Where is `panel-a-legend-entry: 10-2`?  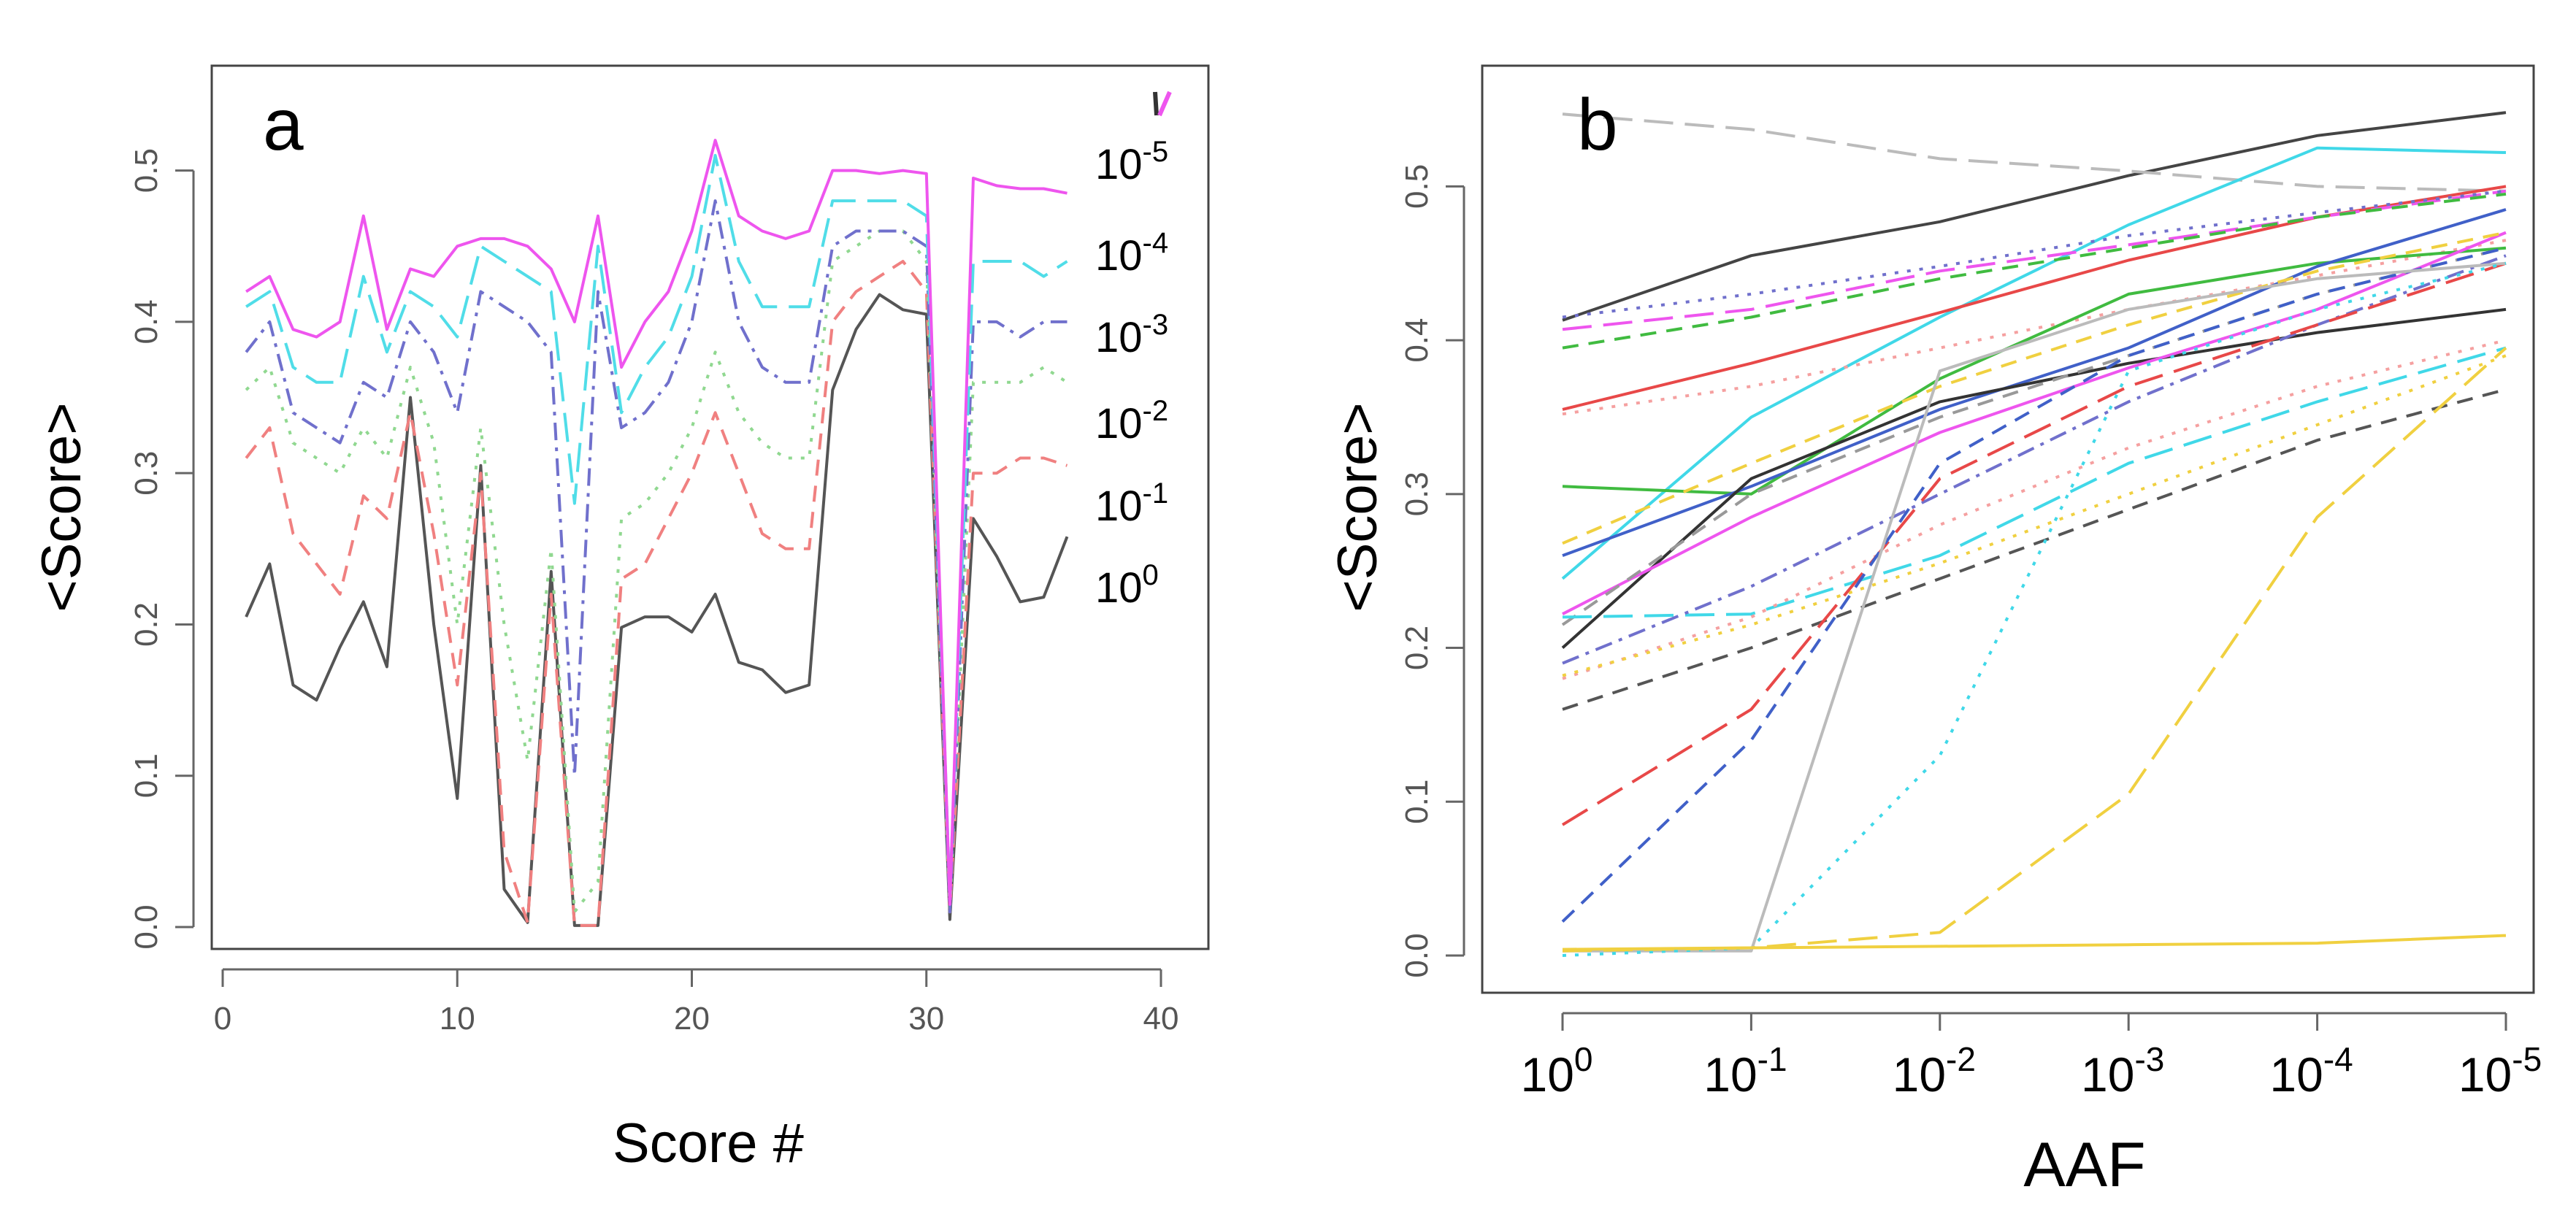
panel-a-legend-entry: 10-2 is located at coordinates (1131, 421).